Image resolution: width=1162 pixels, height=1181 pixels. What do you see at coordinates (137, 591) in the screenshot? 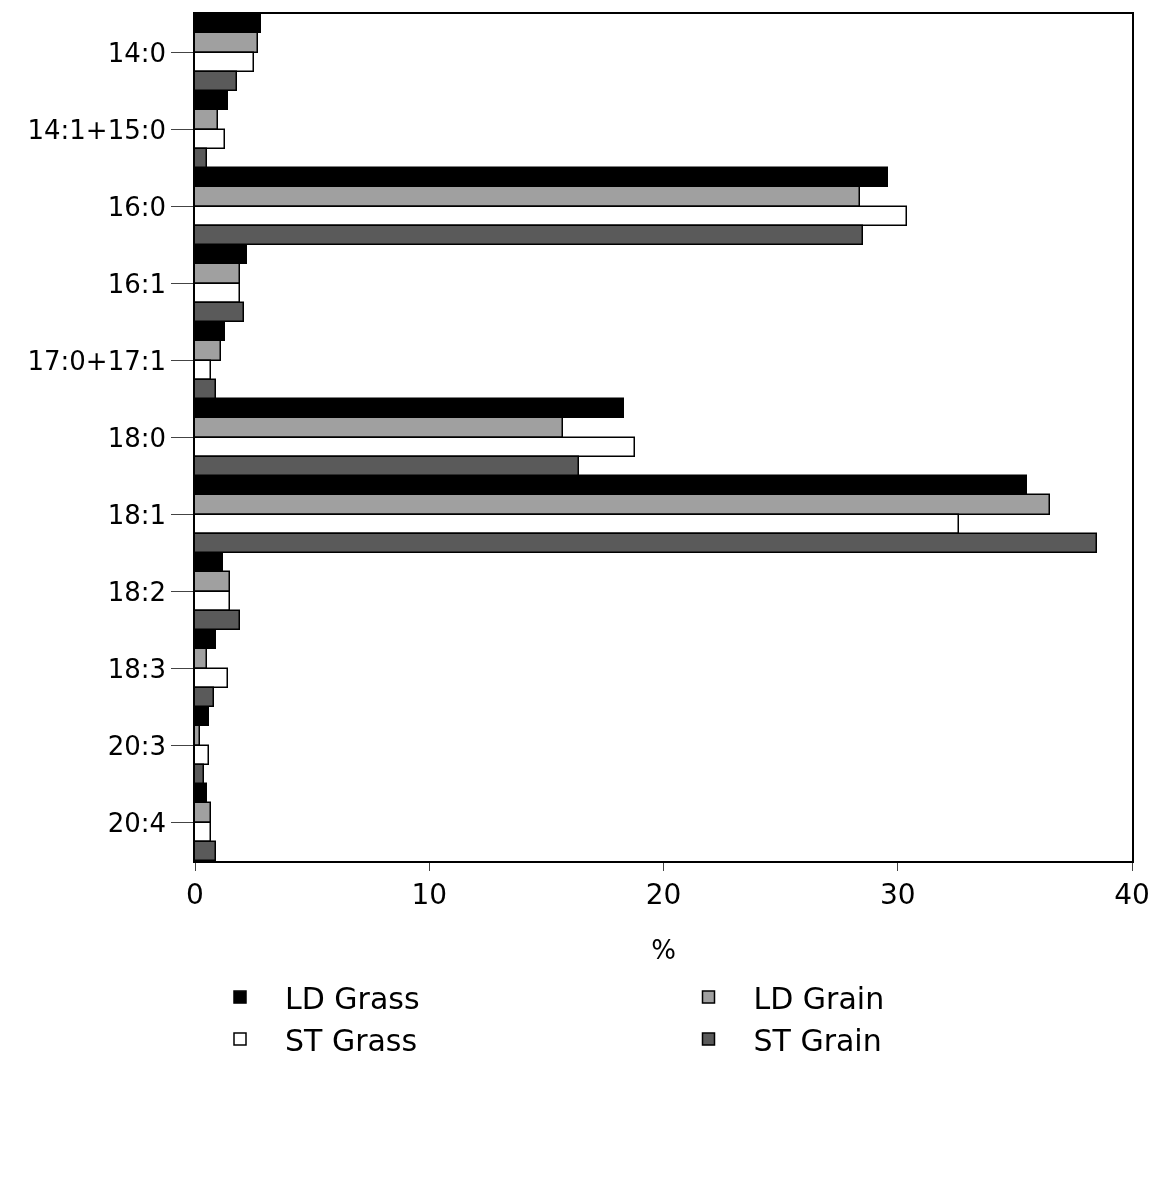
I see `y-tick-label: 18:2` at bounding box center [137, 591].